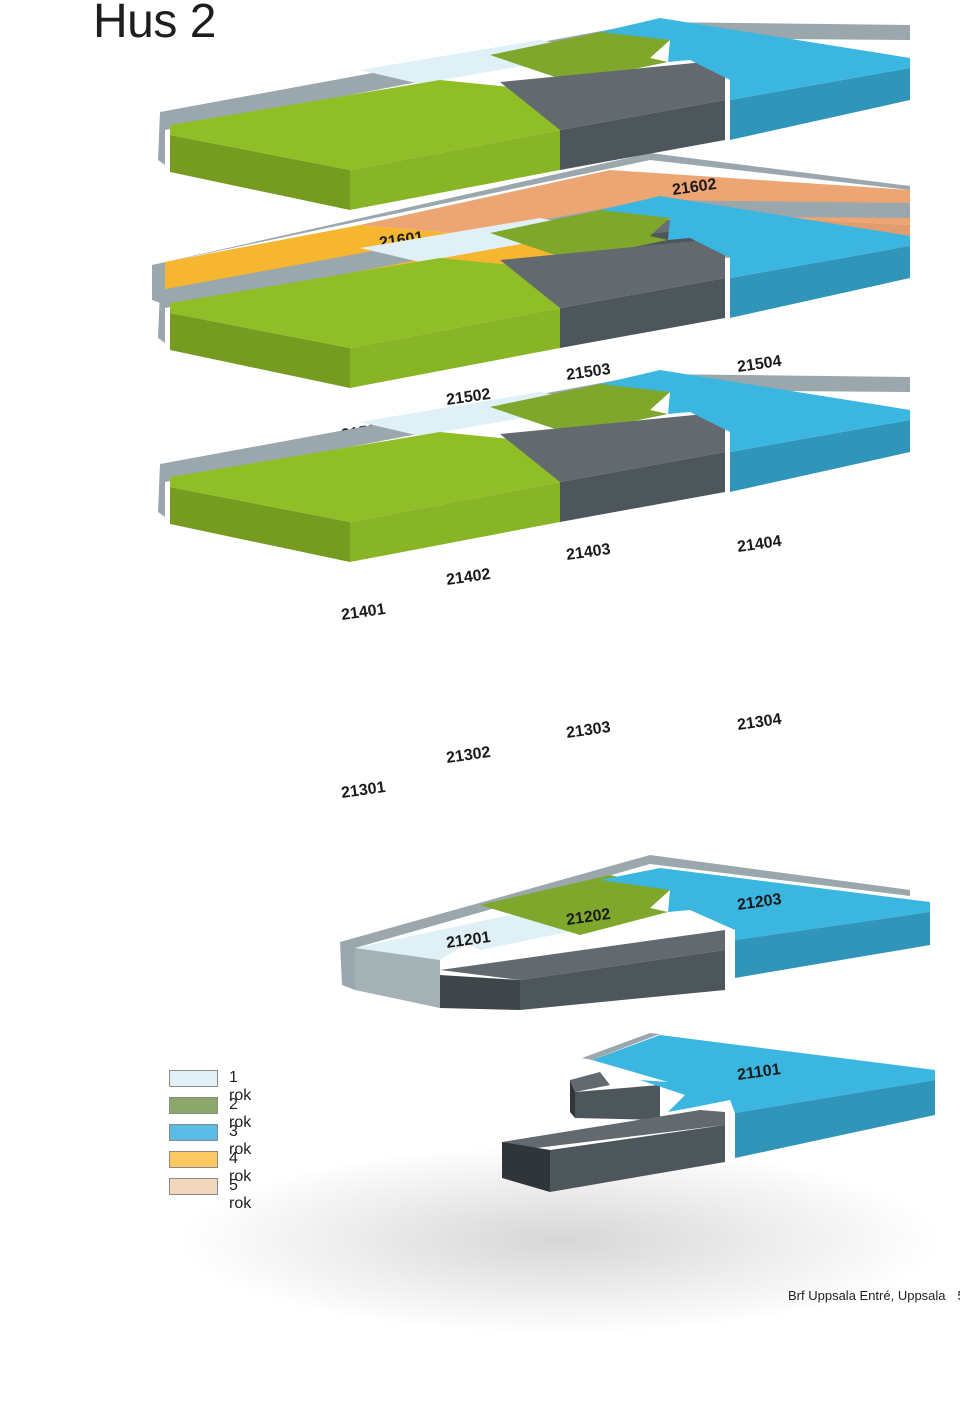 Image resolution: width=960 pixels, height=1402 pixels. I want to click on apartment-label: 21404, so click(759, 544).